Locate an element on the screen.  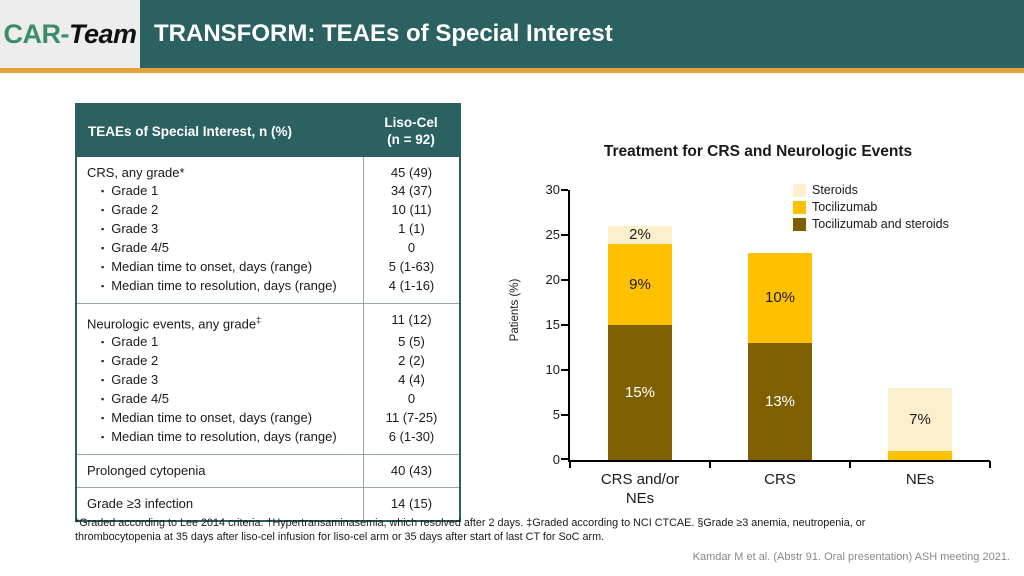
bar-value-label: 10% is located at coordinates (780, 297).